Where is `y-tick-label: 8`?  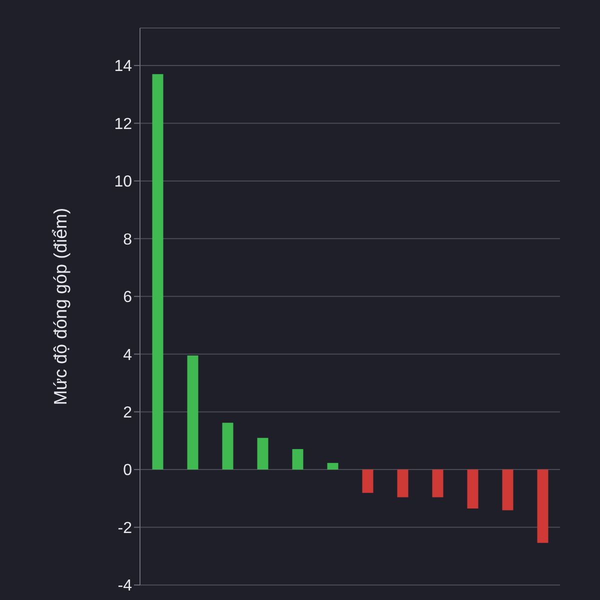
y-tick-label: 8 is located at coordinates (127, 239).